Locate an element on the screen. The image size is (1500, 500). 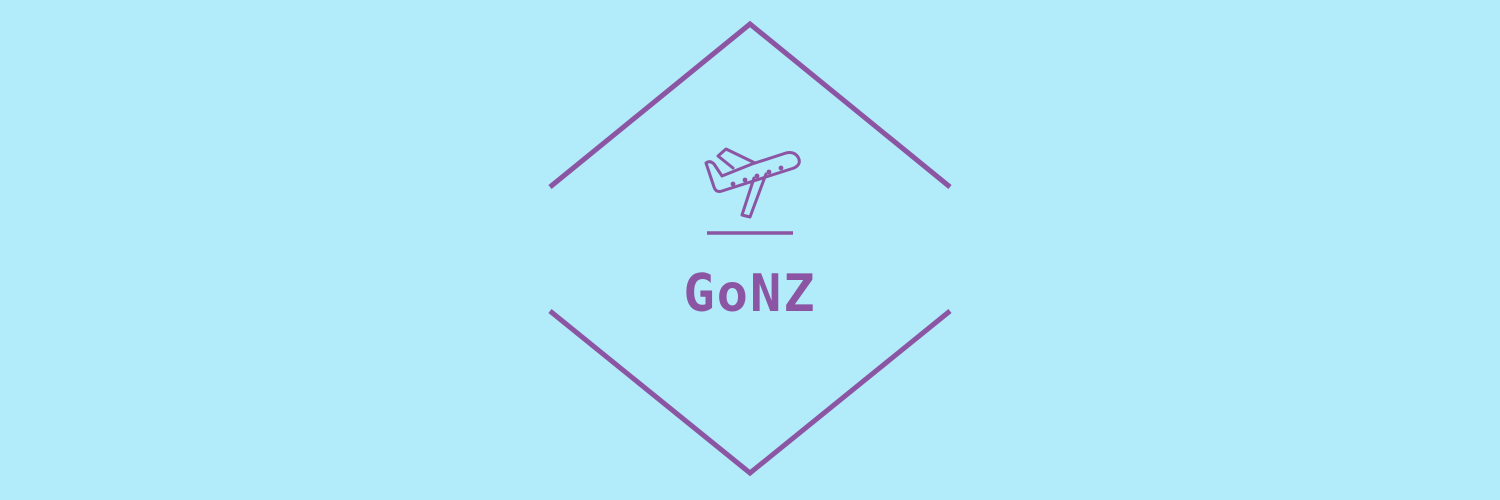
brand-name: GoNZ is located at coordinates (750, 294).